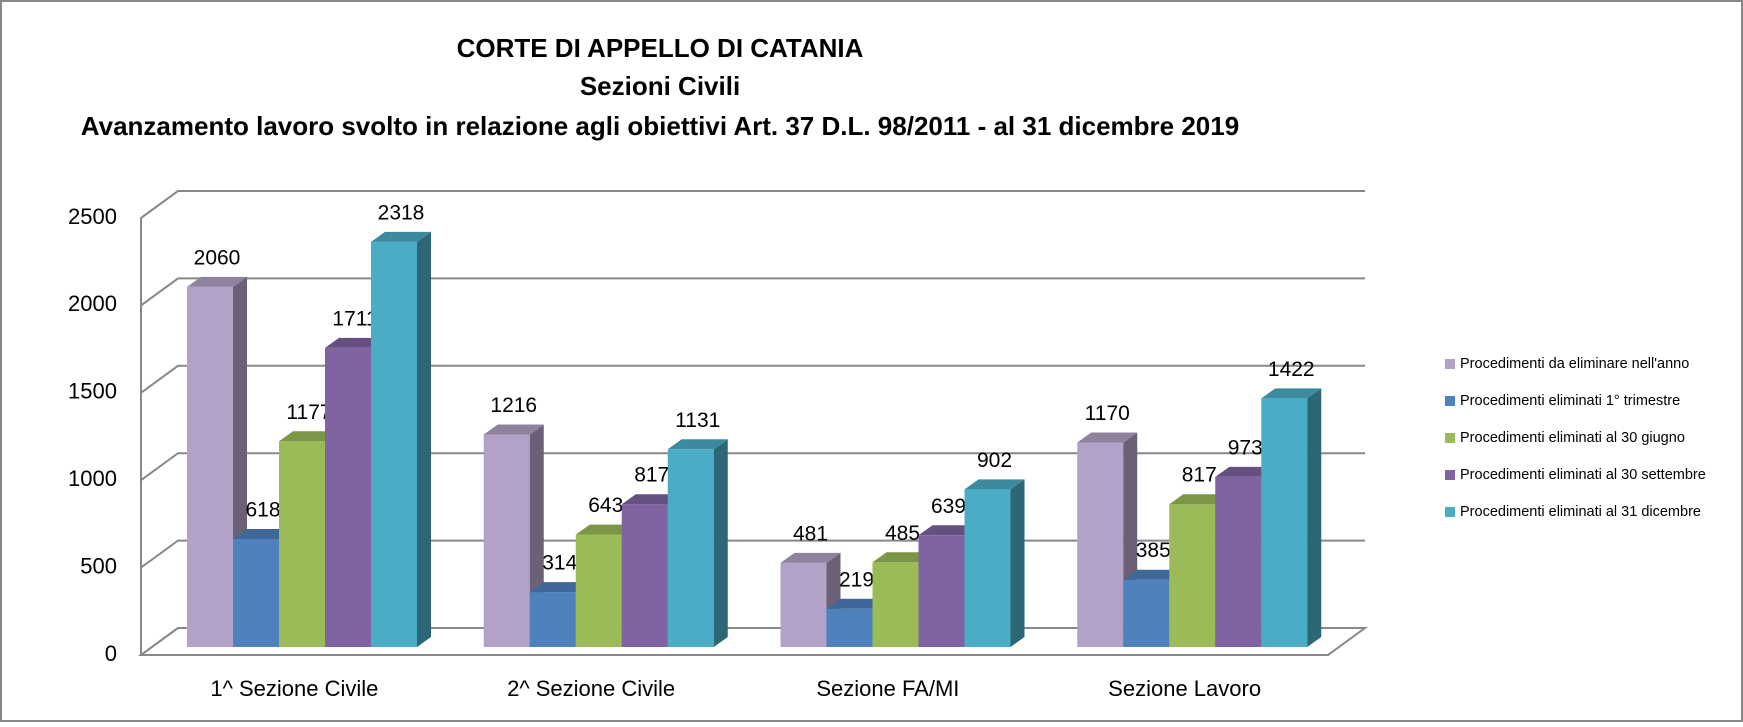 This screenshot has width=1743, height=727. I want to click on value-label: 2318, so click(401, 212).